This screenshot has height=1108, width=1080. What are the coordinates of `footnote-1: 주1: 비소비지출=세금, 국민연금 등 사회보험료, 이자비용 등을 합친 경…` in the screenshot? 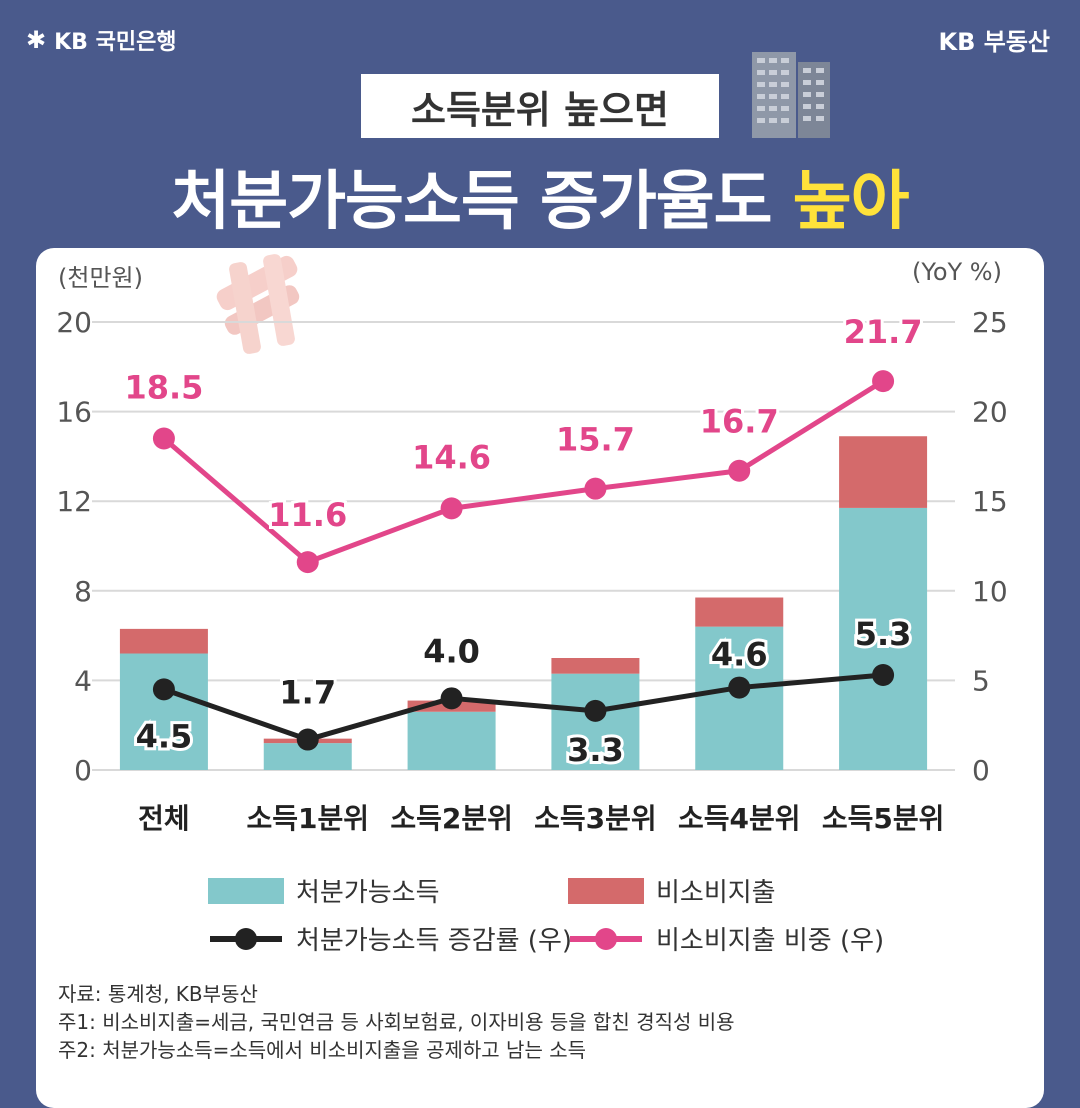 It's located at (396, 1022).